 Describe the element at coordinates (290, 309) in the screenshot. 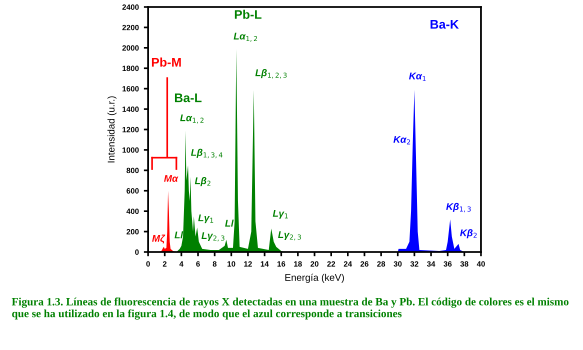

I see `text: Figura 1.3. Líneas de fluorescencia de rayos X detectadas en una muestra de Ba y Pb. El código de colores es el mismo que se ha utilizado en la figura 1.4, de modo que el azul corresponde a transiciones` at that location.